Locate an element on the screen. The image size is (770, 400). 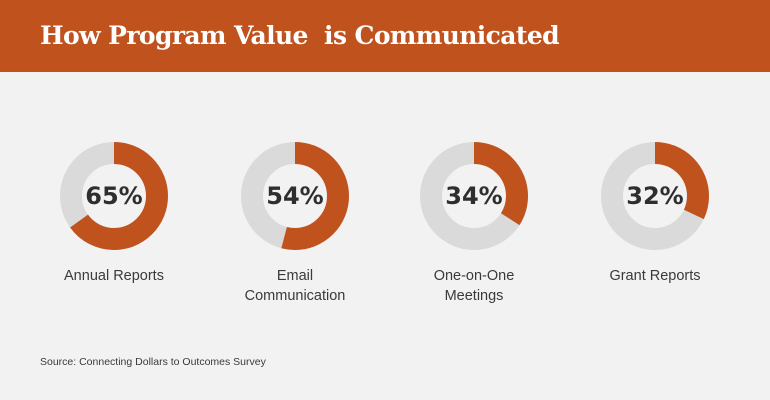
donut-chart-4: 32% is located at coordinates (655, 196).